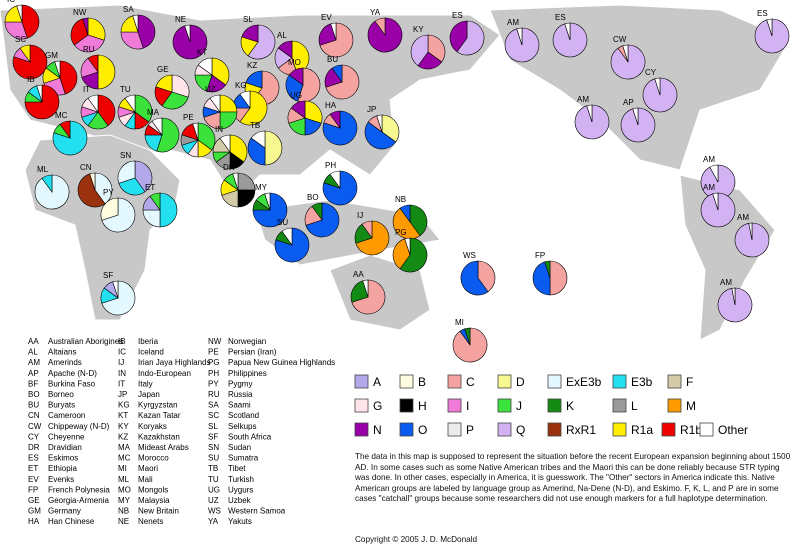  Describe the element at coordinates (88, 30) in the screenshot. I see `pie: NW` at that location.